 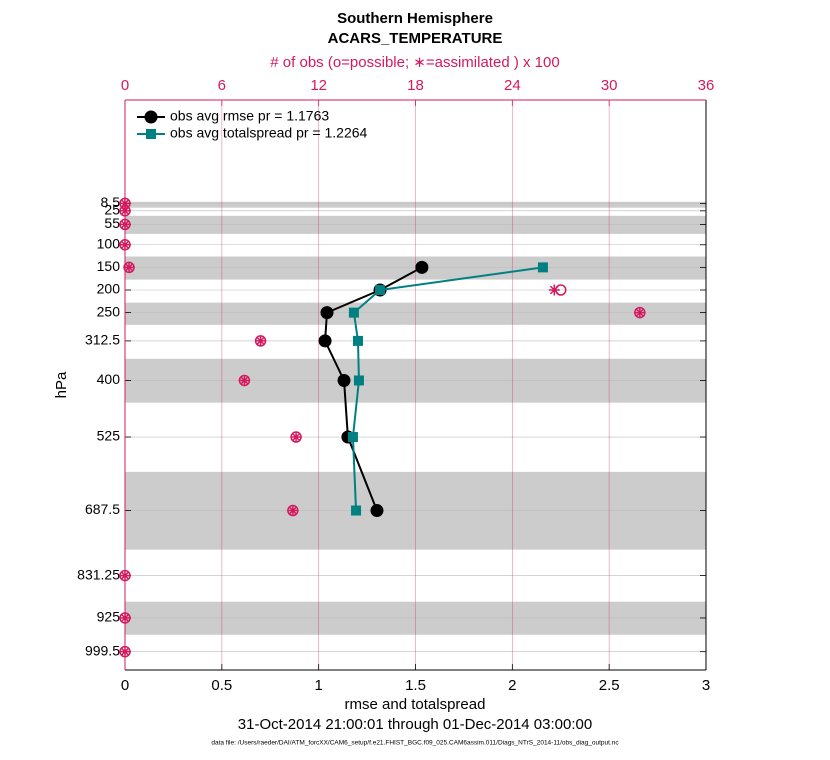 What do you see at coordinates (415, 85) in the screenshot?
I see `x2-tick-label: 18` at bounding box center [415, 85].